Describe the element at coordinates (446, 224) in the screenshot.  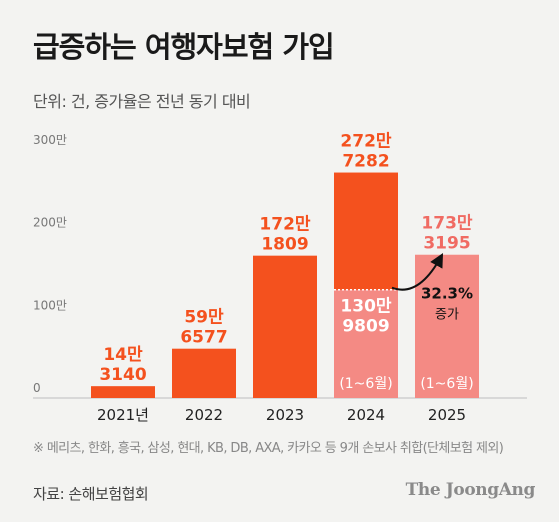
I see `value-label: 173만` at that location.